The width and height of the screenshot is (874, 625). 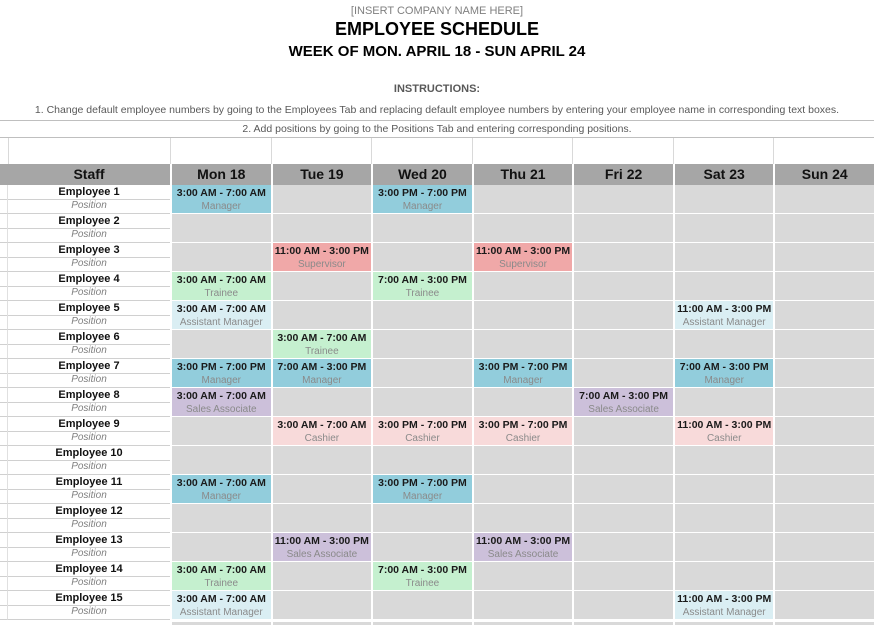 What do you see at coordinates (437, 11) in the screenshot?
I see `company-name-placeholder: [INSERT COMPANY NAME HERE]` at bounding box center [437, 11].